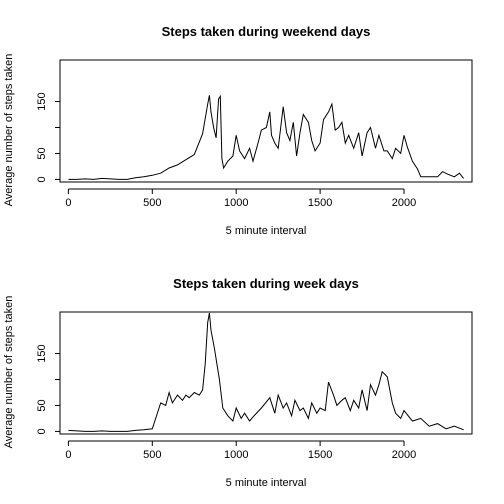  Describe the element at coordinates (266, 31) in the screenshot. I see `chart-title: Steps taken during weekend days` at that location.